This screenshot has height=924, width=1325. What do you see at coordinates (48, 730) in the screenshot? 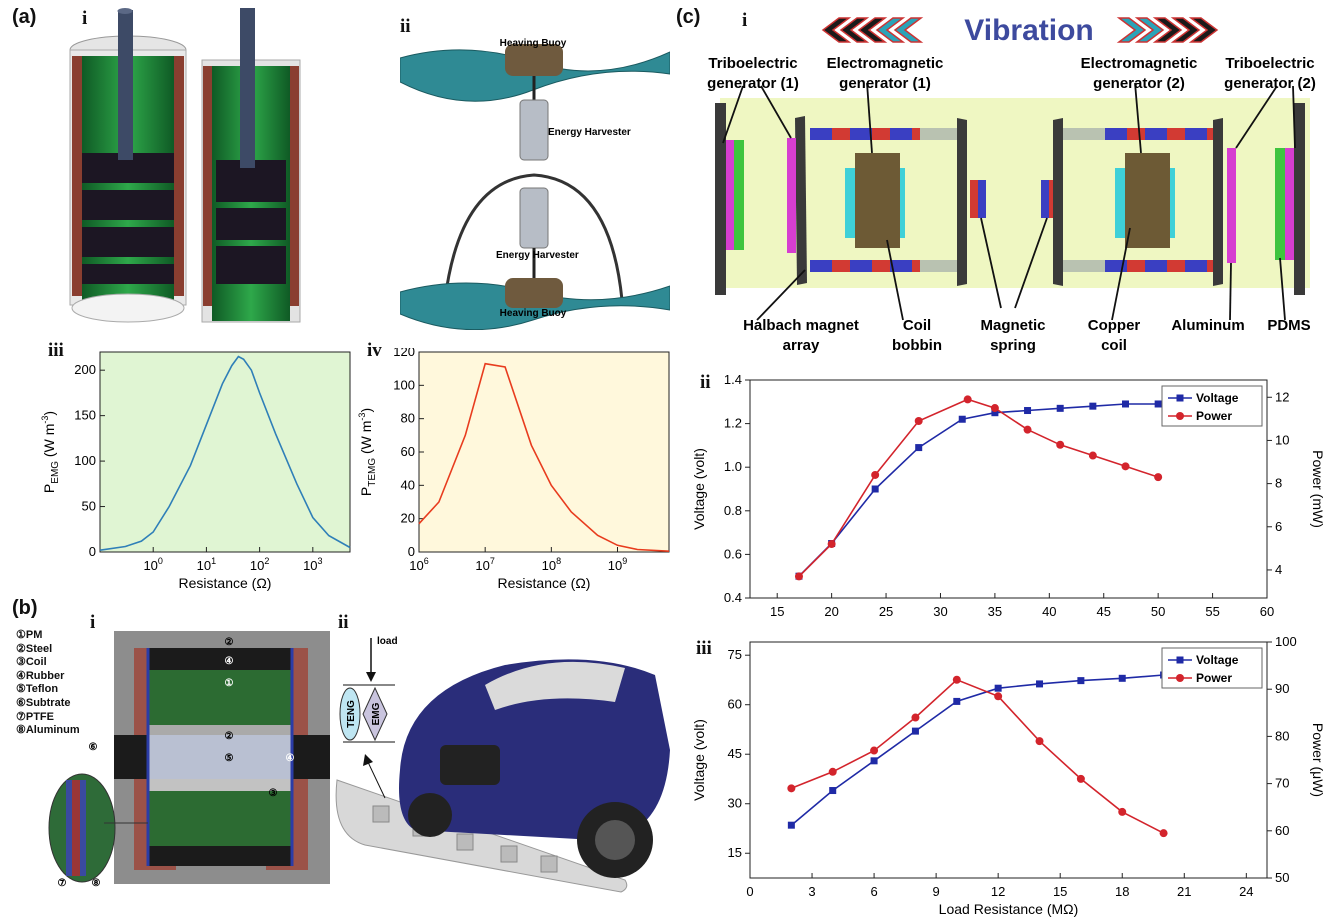
I see `legend-item: ⑧Aluminum` at bounding box center [48, 730].